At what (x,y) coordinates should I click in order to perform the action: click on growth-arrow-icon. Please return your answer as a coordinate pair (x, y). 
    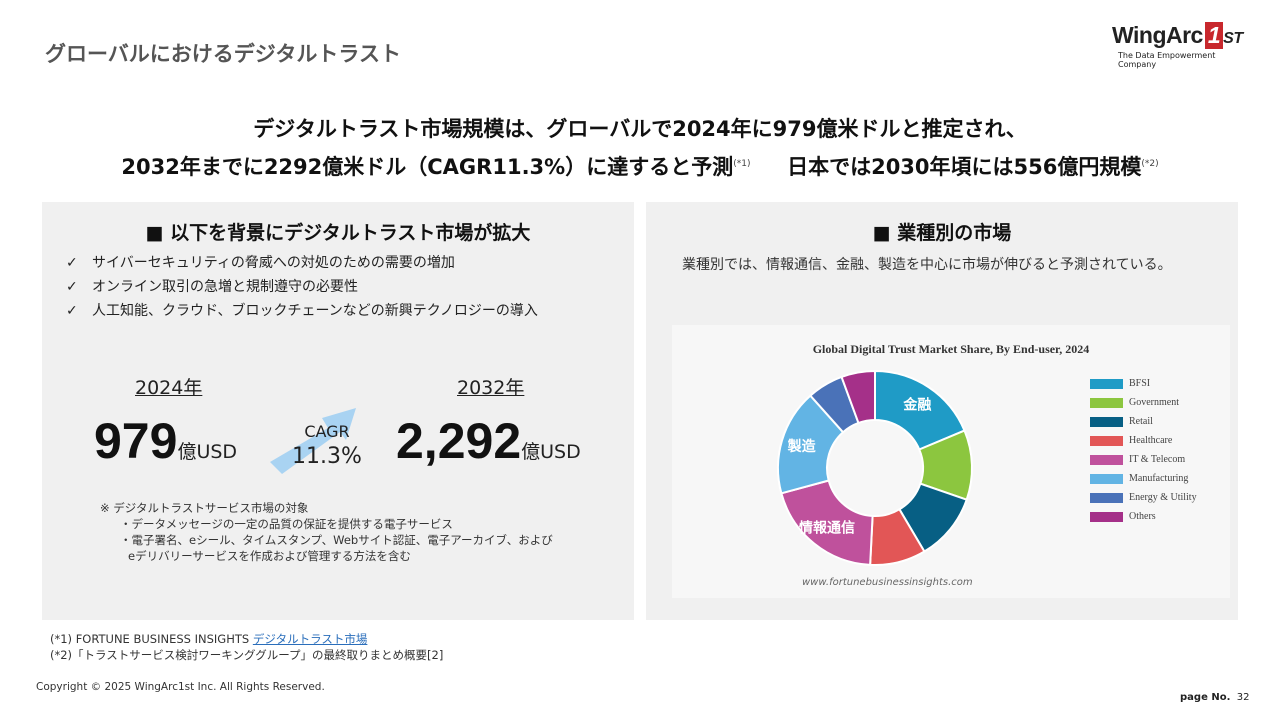
    Looking at the image, I should click on (313, 441).